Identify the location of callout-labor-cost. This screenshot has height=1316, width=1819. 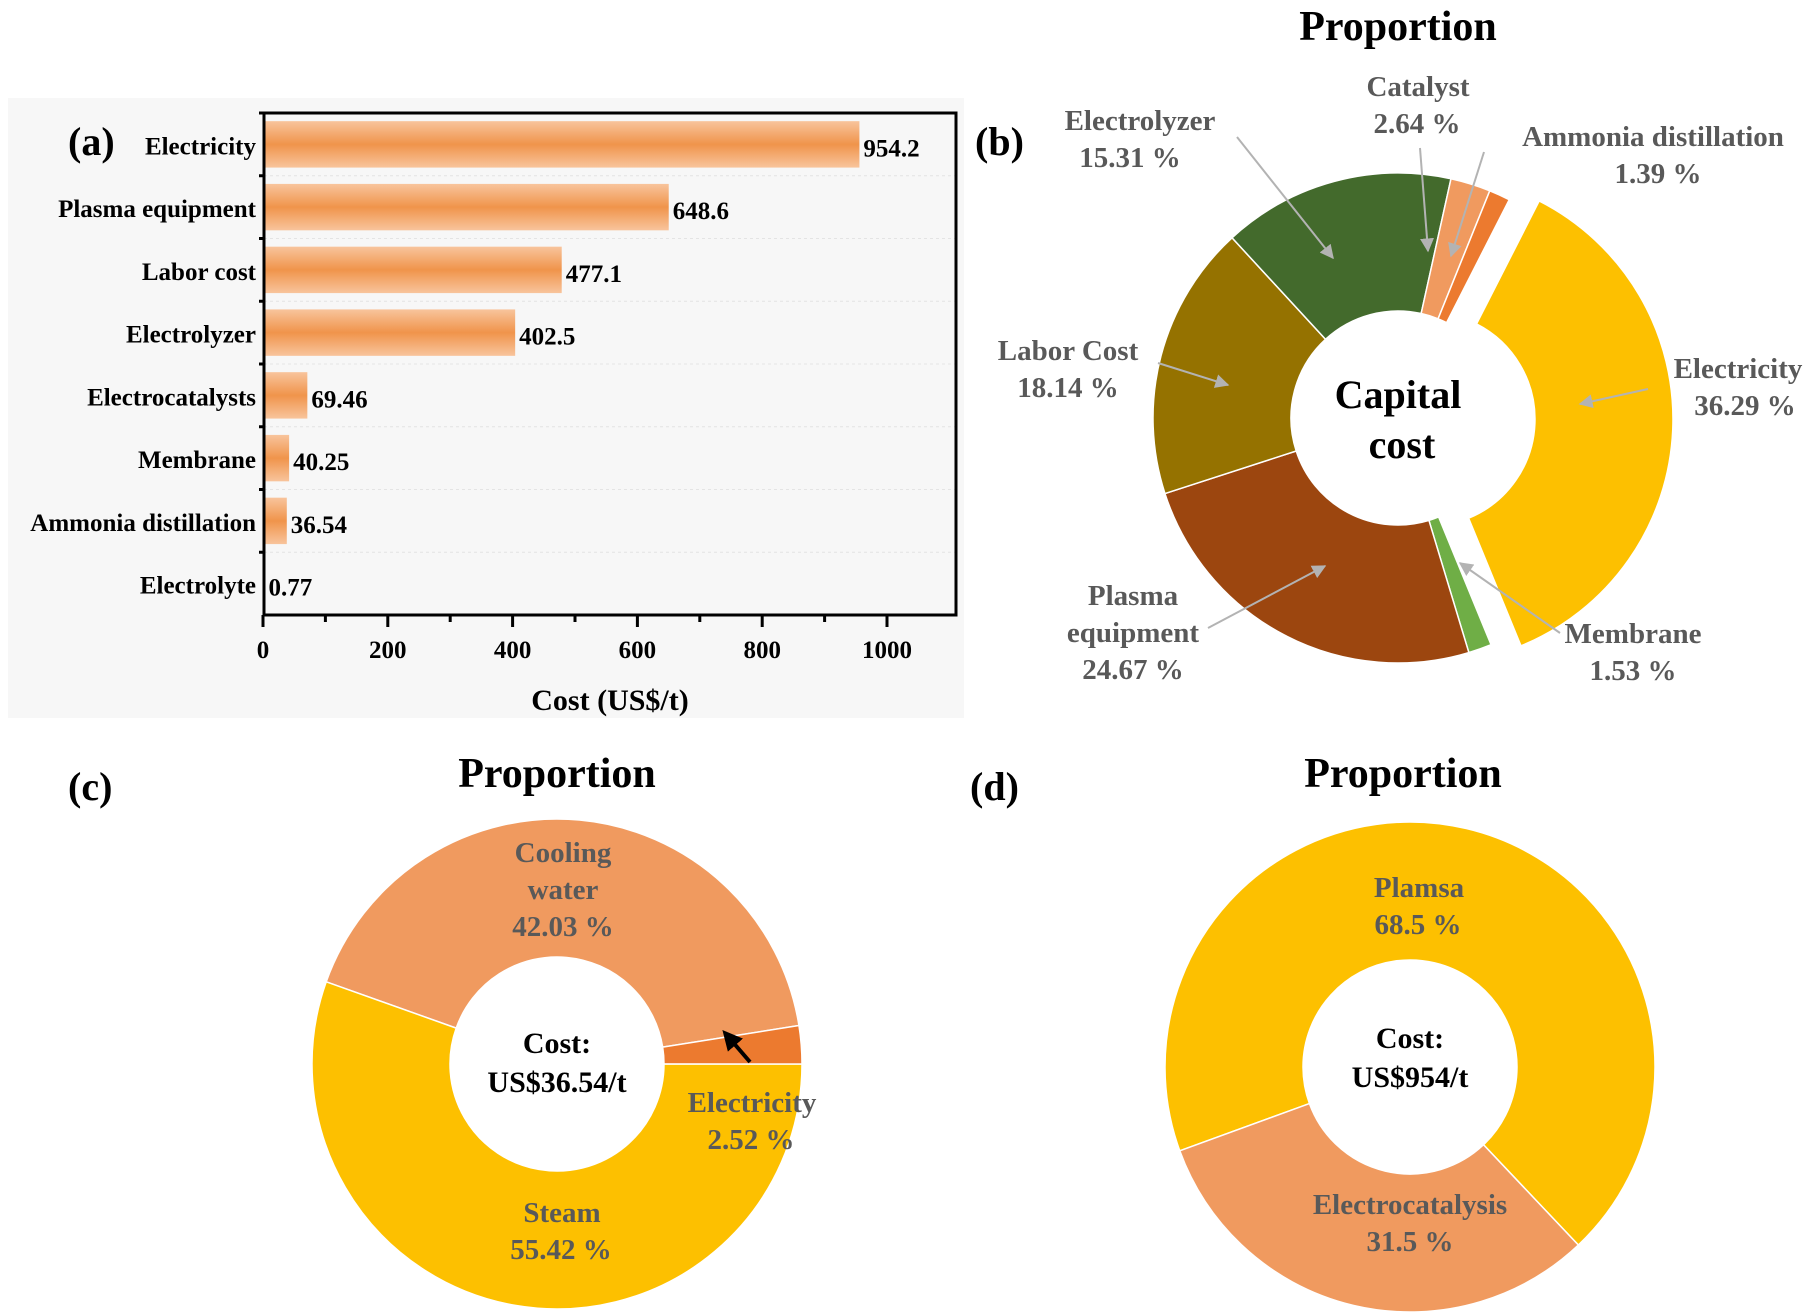
(1193, 375).